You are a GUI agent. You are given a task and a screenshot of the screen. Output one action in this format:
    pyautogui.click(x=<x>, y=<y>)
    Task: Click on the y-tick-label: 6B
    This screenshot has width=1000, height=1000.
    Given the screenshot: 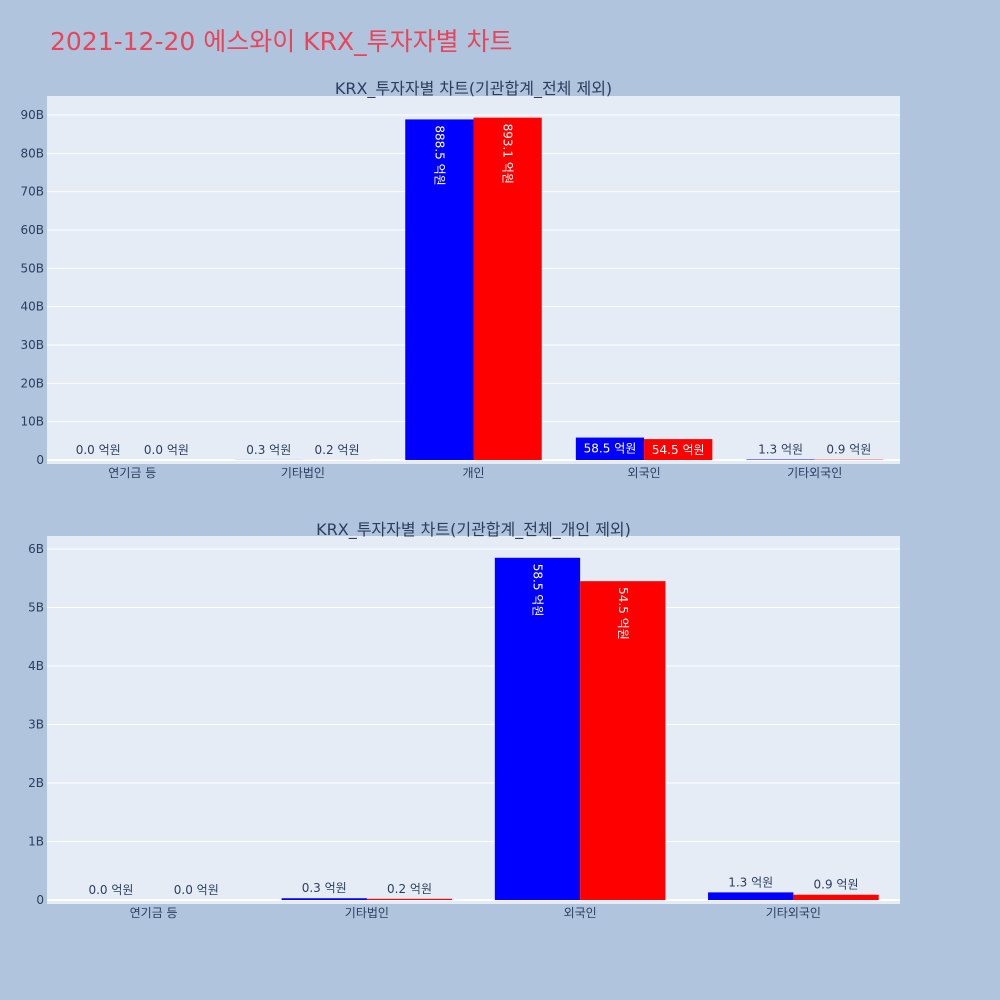 What is the action you would take?
    pyautogui.click(x=36, y=549)
    